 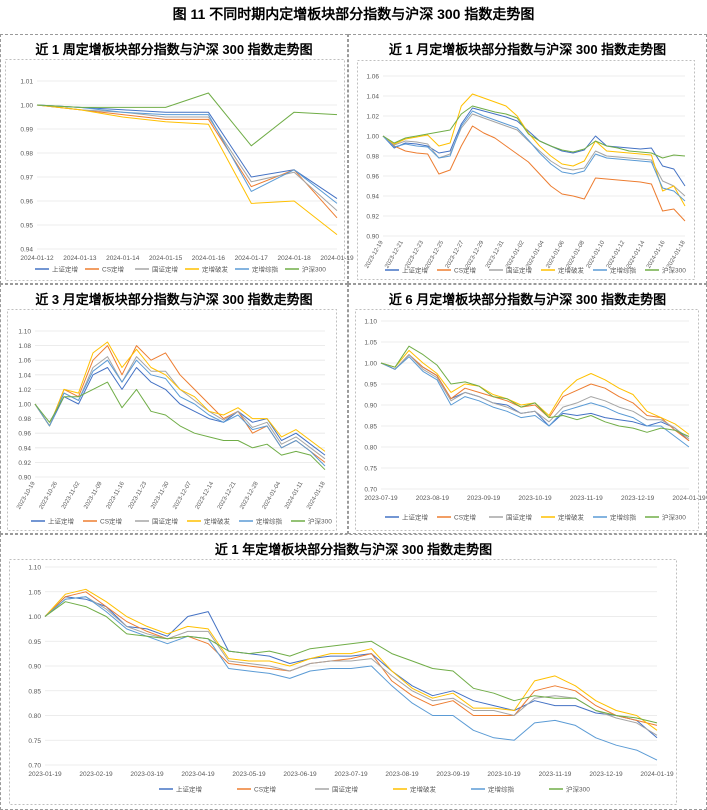 I want to click on x-tick-label: 2024-01-04, so click(x=535, y=254).